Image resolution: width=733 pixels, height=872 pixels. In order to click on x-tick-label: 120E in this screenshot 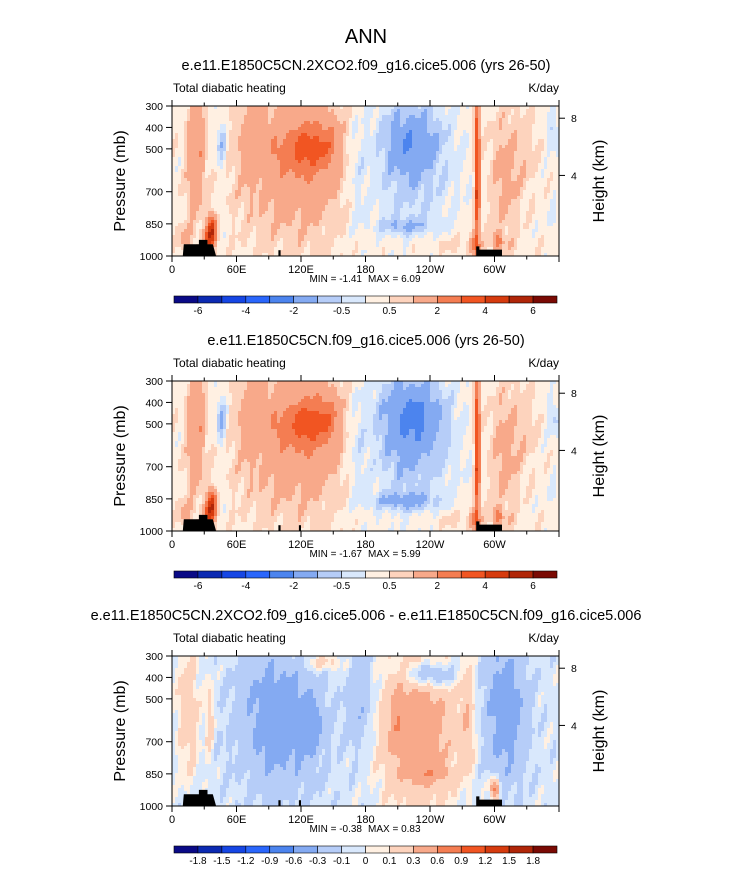, I will do `click(301, 545)`.